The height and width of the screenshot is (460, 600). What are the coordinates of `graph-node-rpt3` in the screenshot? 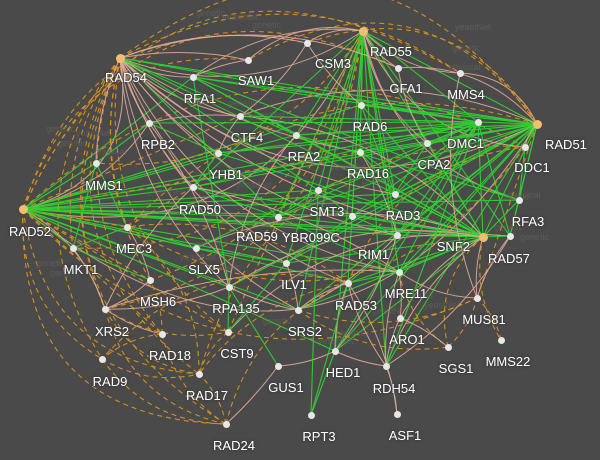 It's located at (311, 415).